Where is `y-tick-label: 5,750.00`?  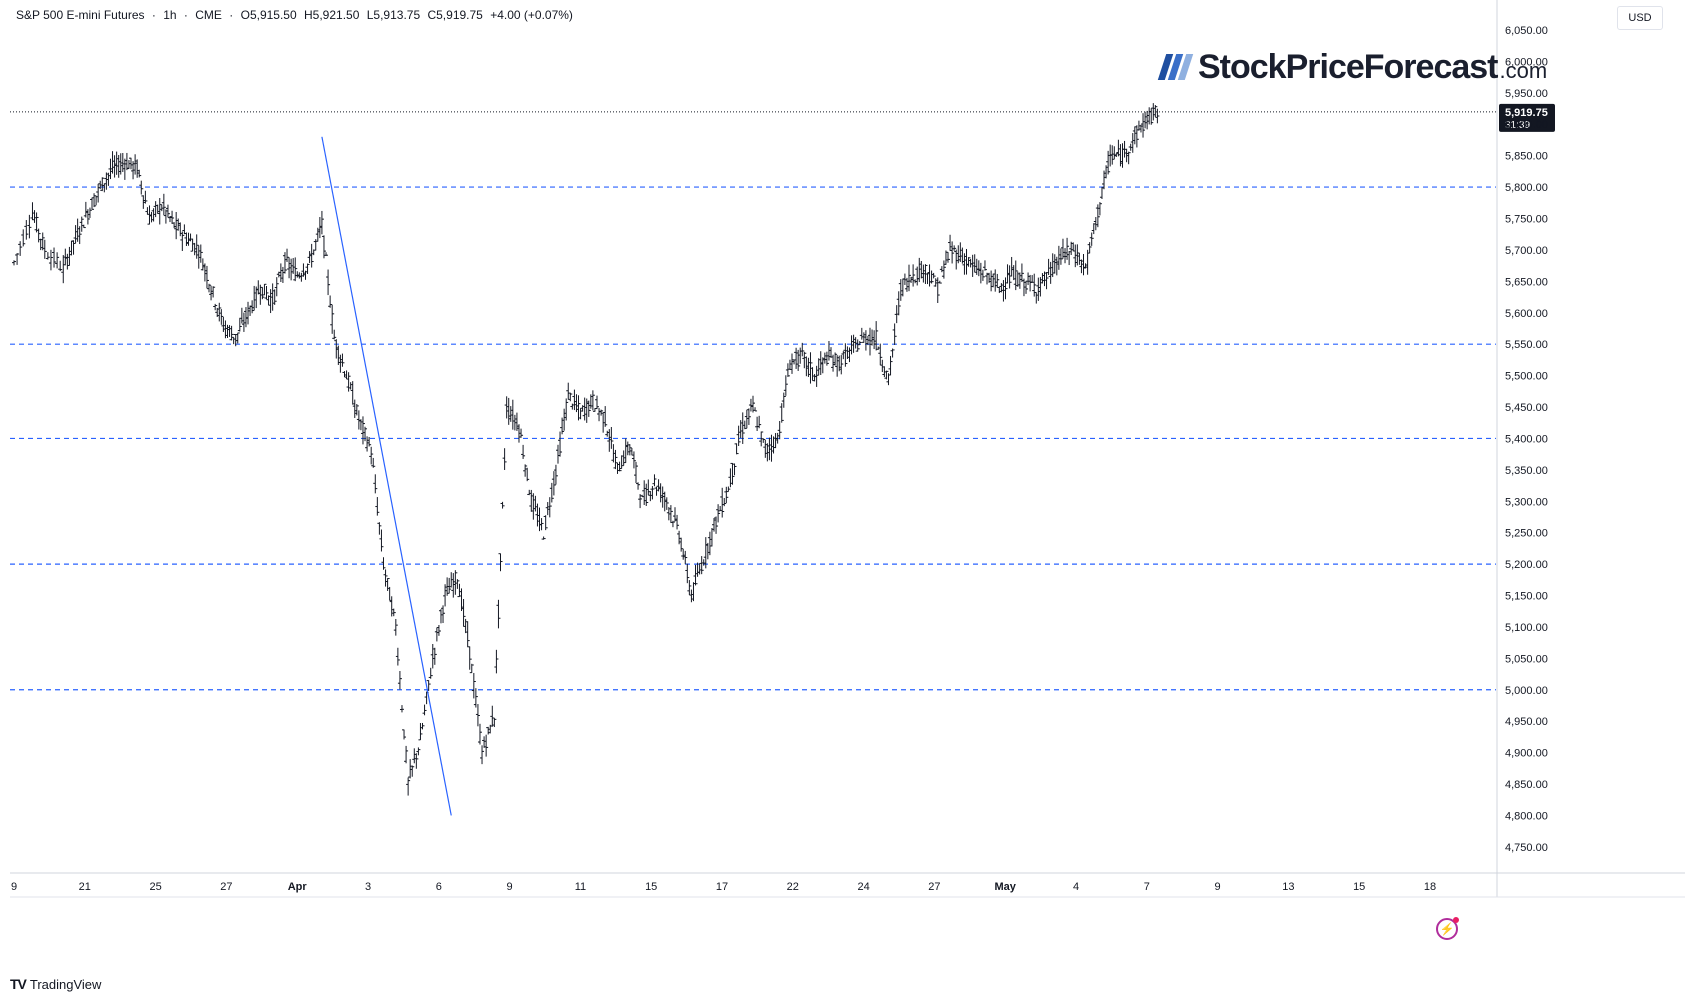 y-tick-label: 5,750.00 is located at coordinates (1526, 220).